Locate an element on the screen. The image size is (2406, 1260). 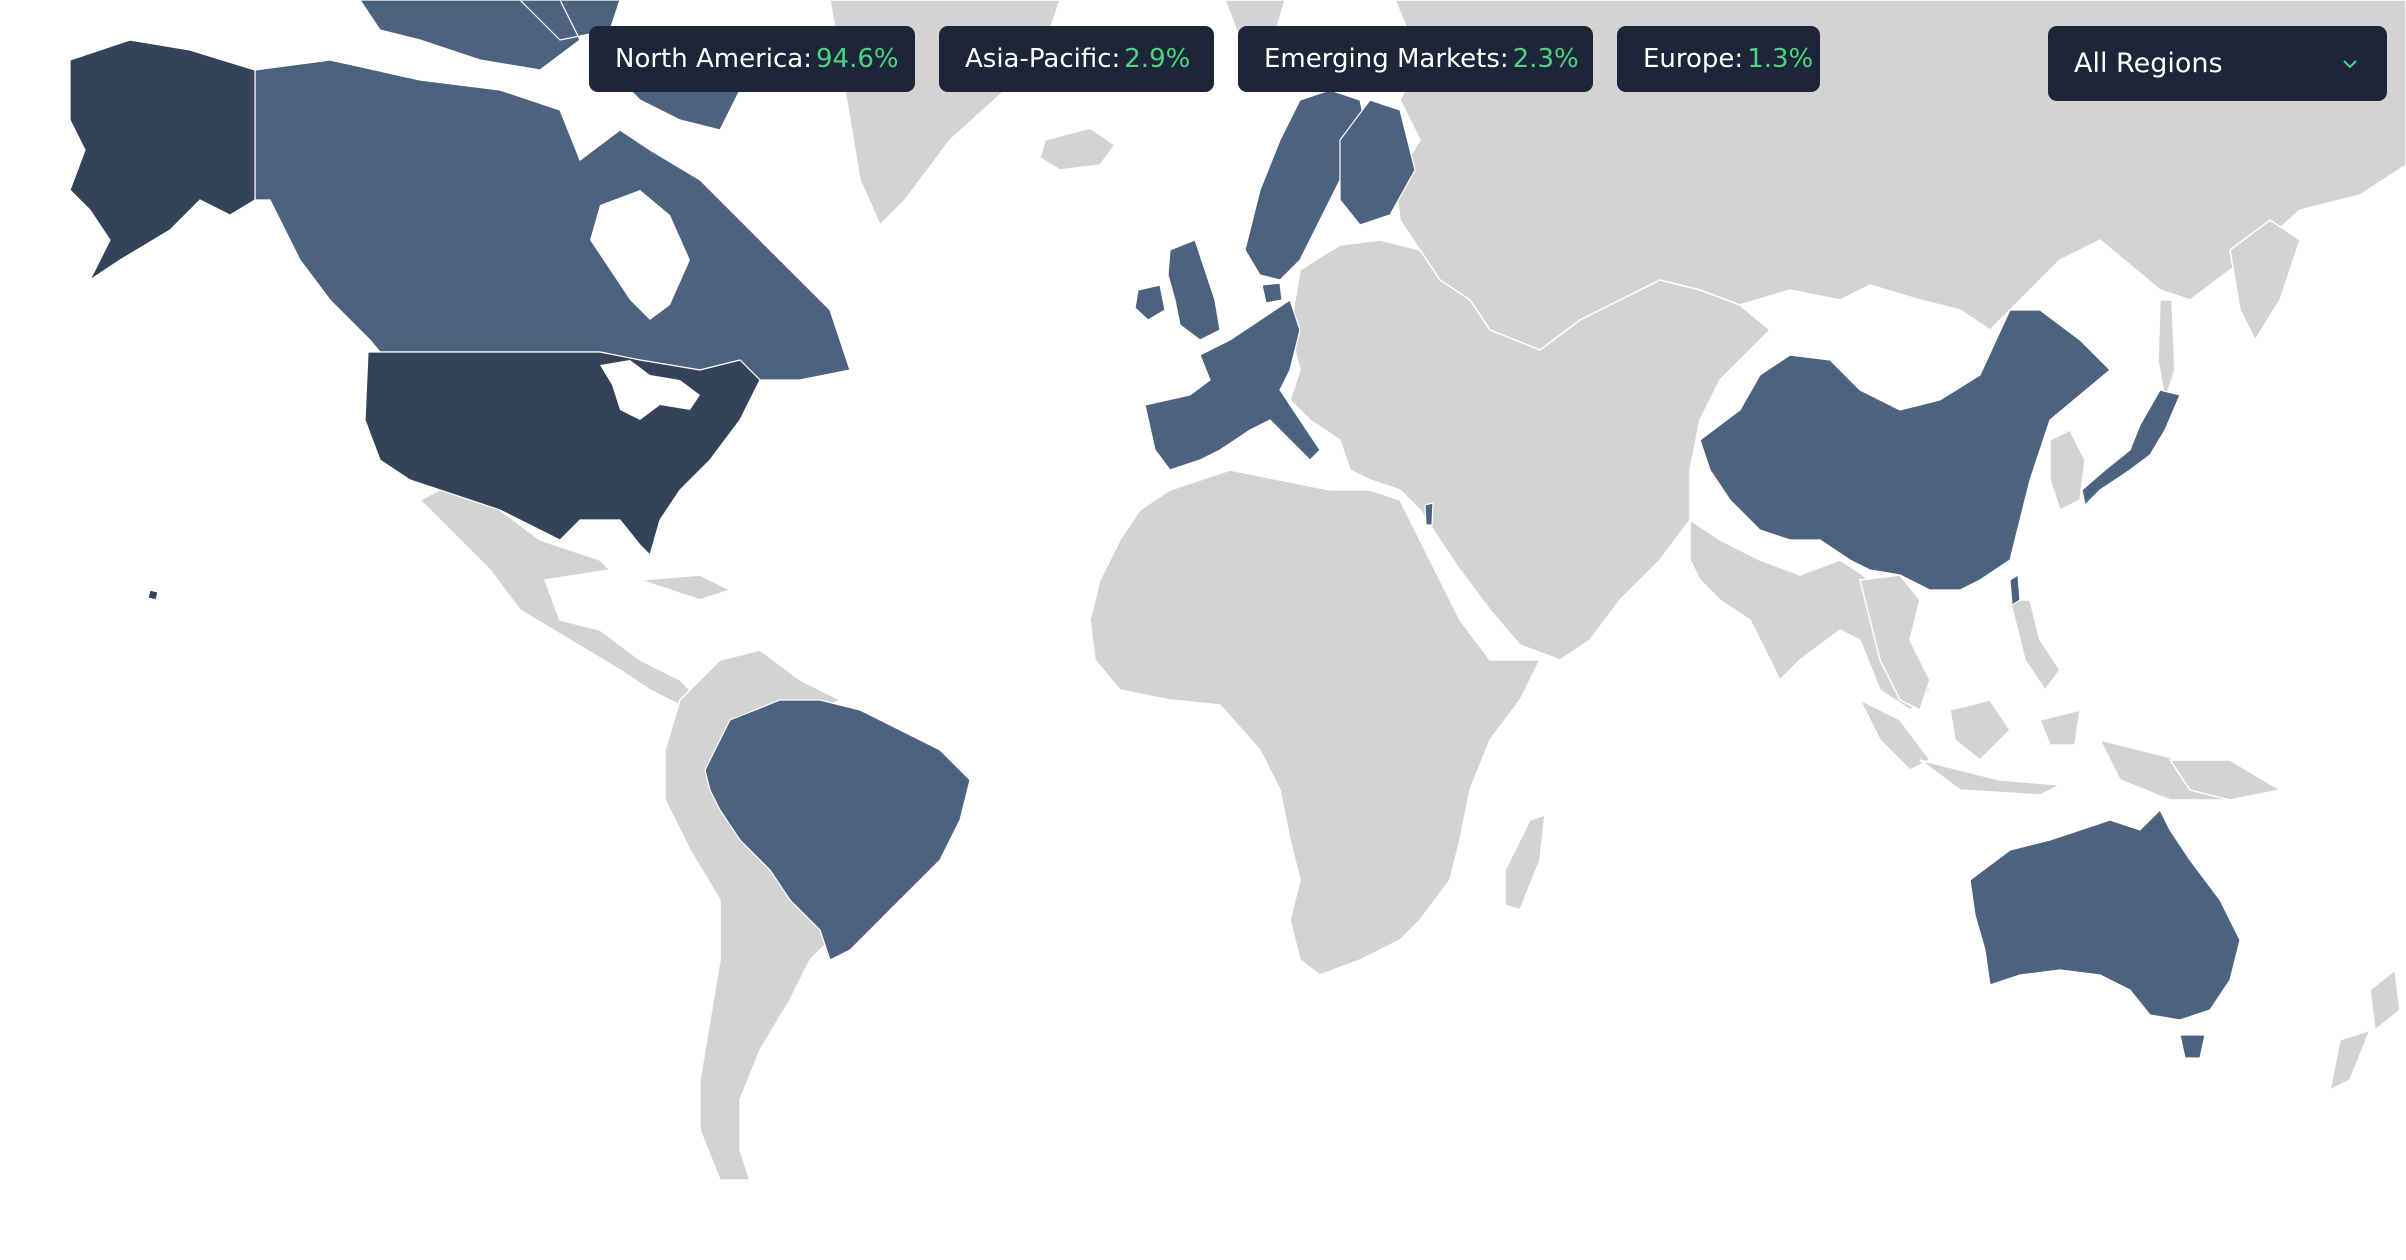
china is located at coordinates (1905, 450).